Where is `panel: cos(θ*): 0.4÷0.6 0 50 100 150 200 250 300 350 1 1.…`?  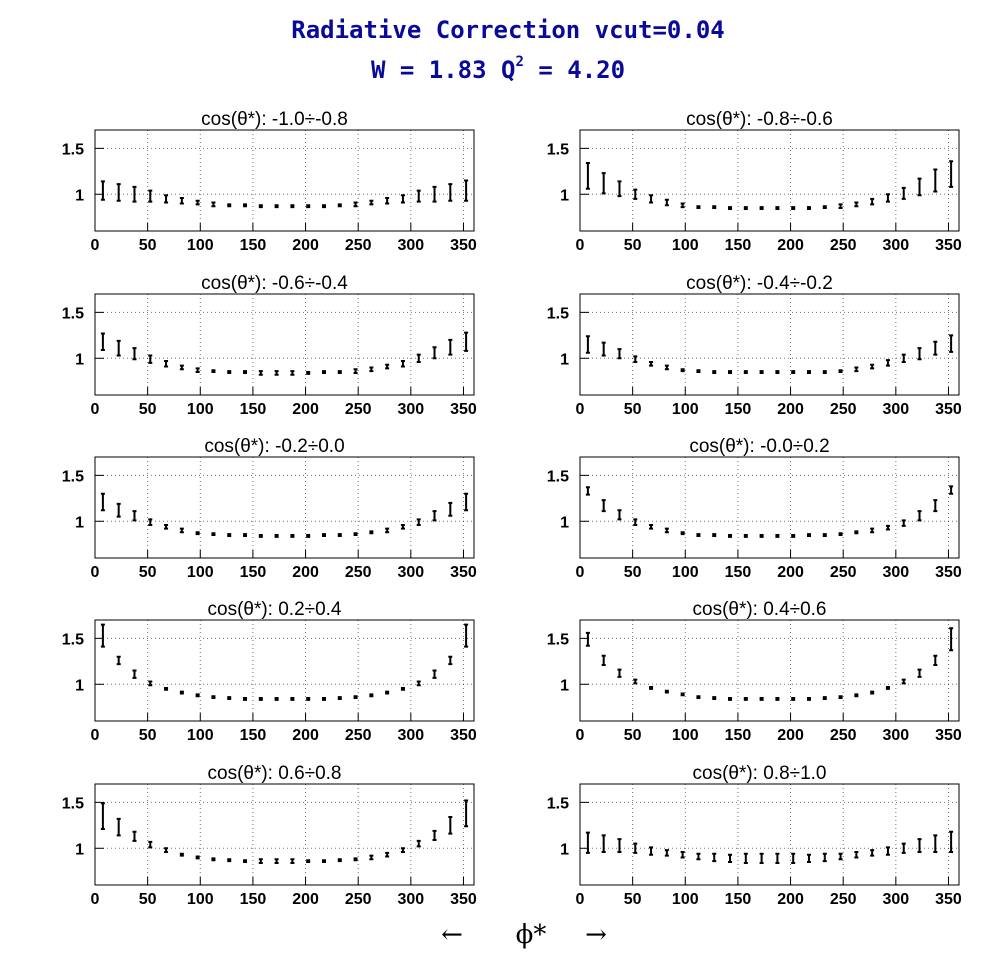 panel: cos(θ*): 0.4÷0.6 0 50 100 150 200 250 300 350 1 1.… is located at coordinates (754, 671).